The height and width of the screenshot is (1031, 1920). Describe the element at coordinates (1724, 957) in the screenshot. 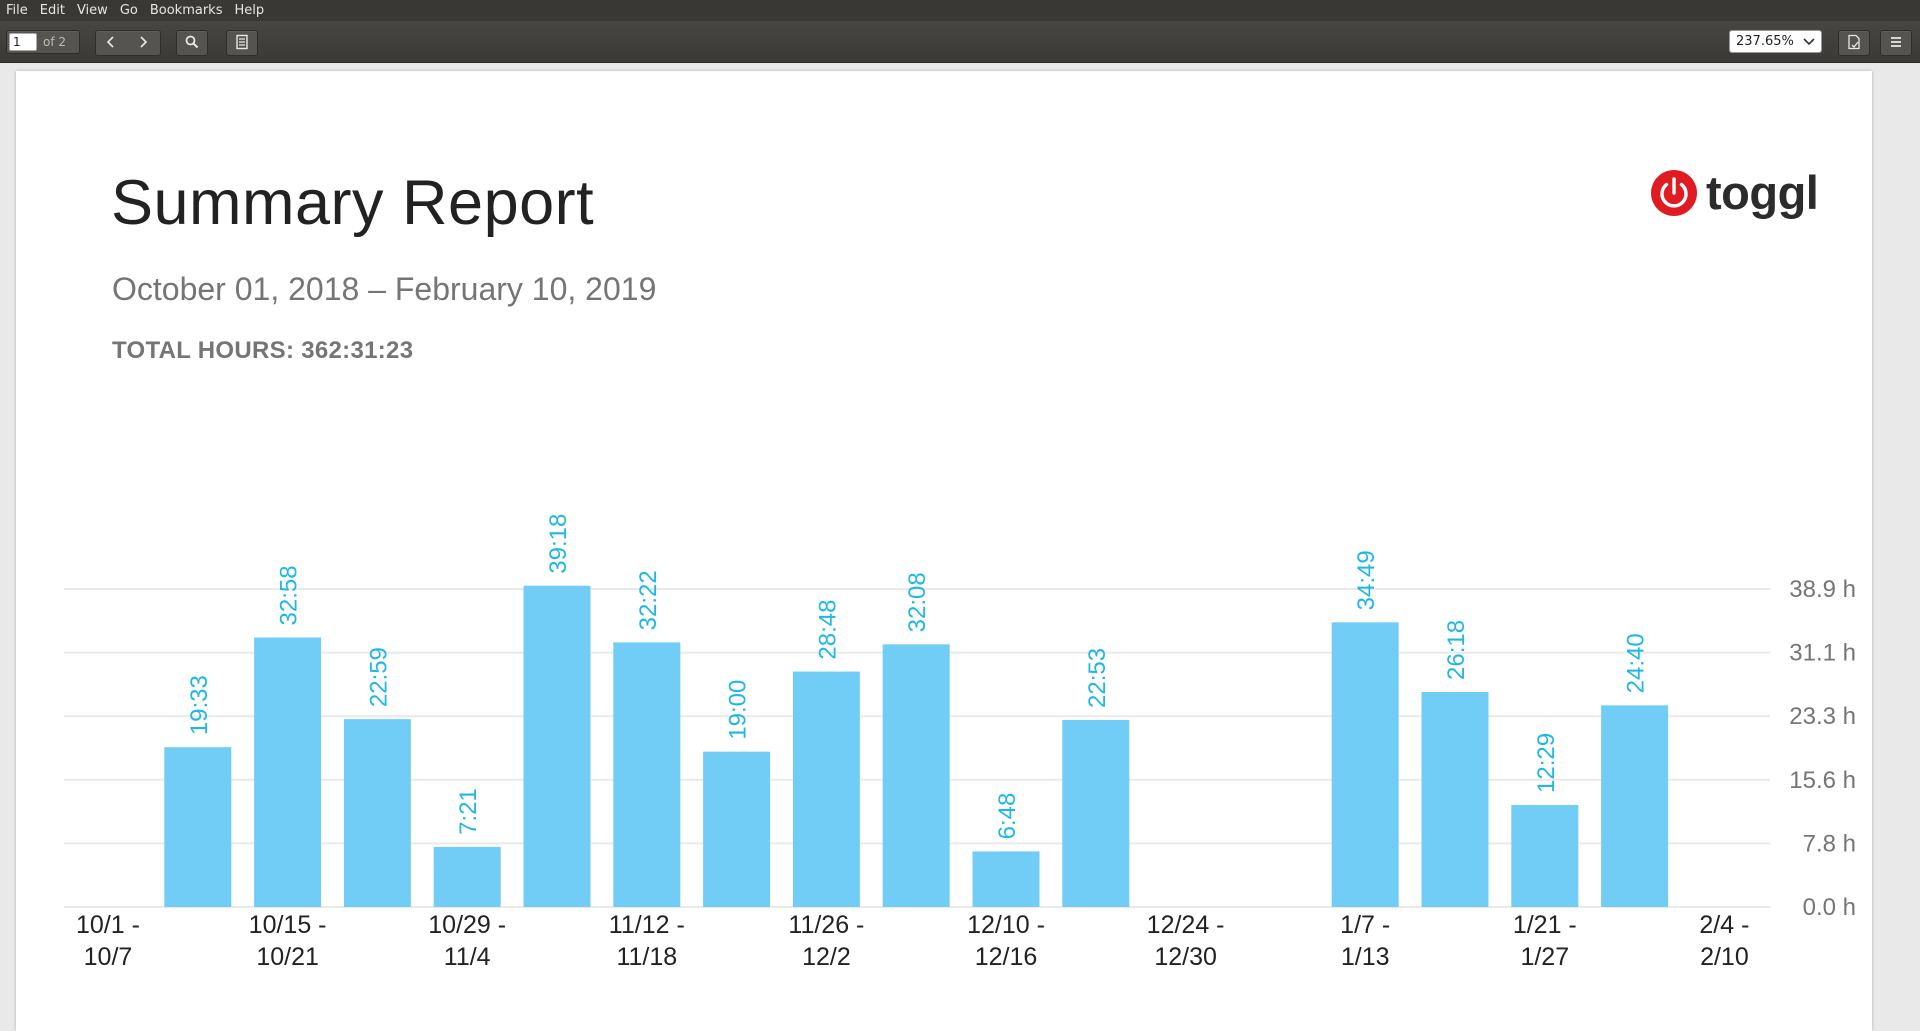

I see `x-tick-label: 2/10` at that location.